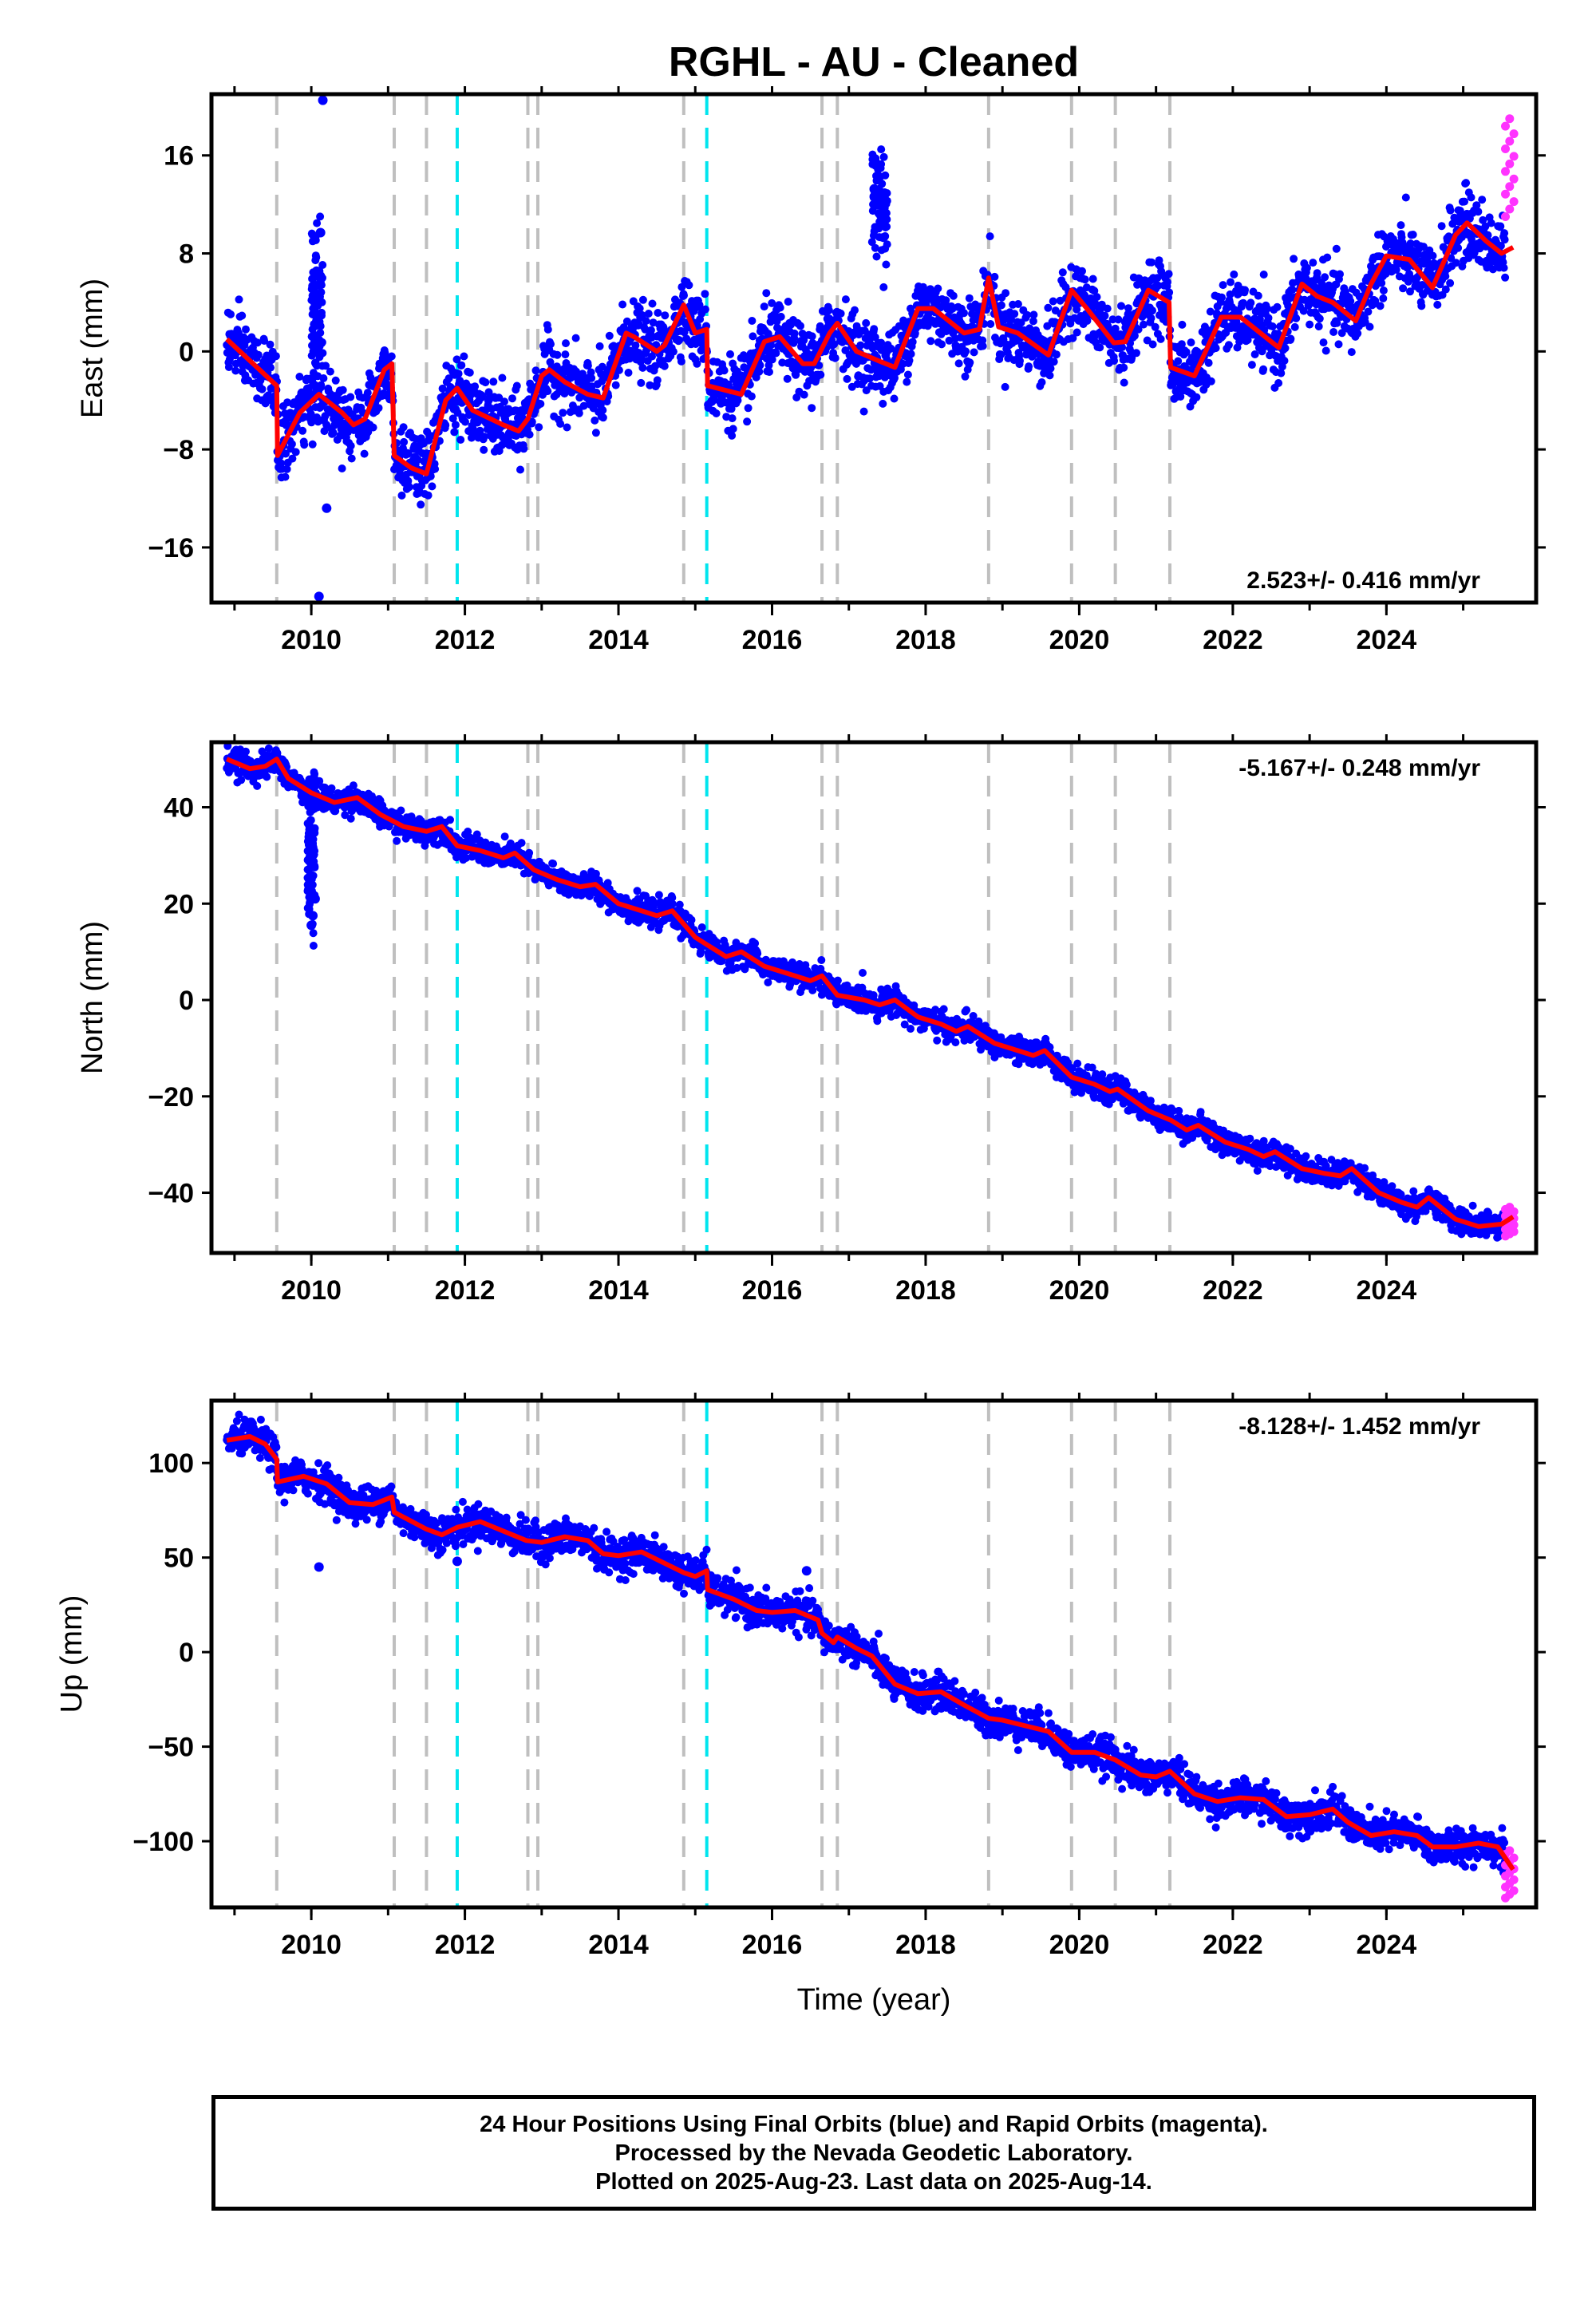 The width and height of the screenshot is (1596, 2316). I want to click on east-xtick-label-3: 2016, so click(772, 640).